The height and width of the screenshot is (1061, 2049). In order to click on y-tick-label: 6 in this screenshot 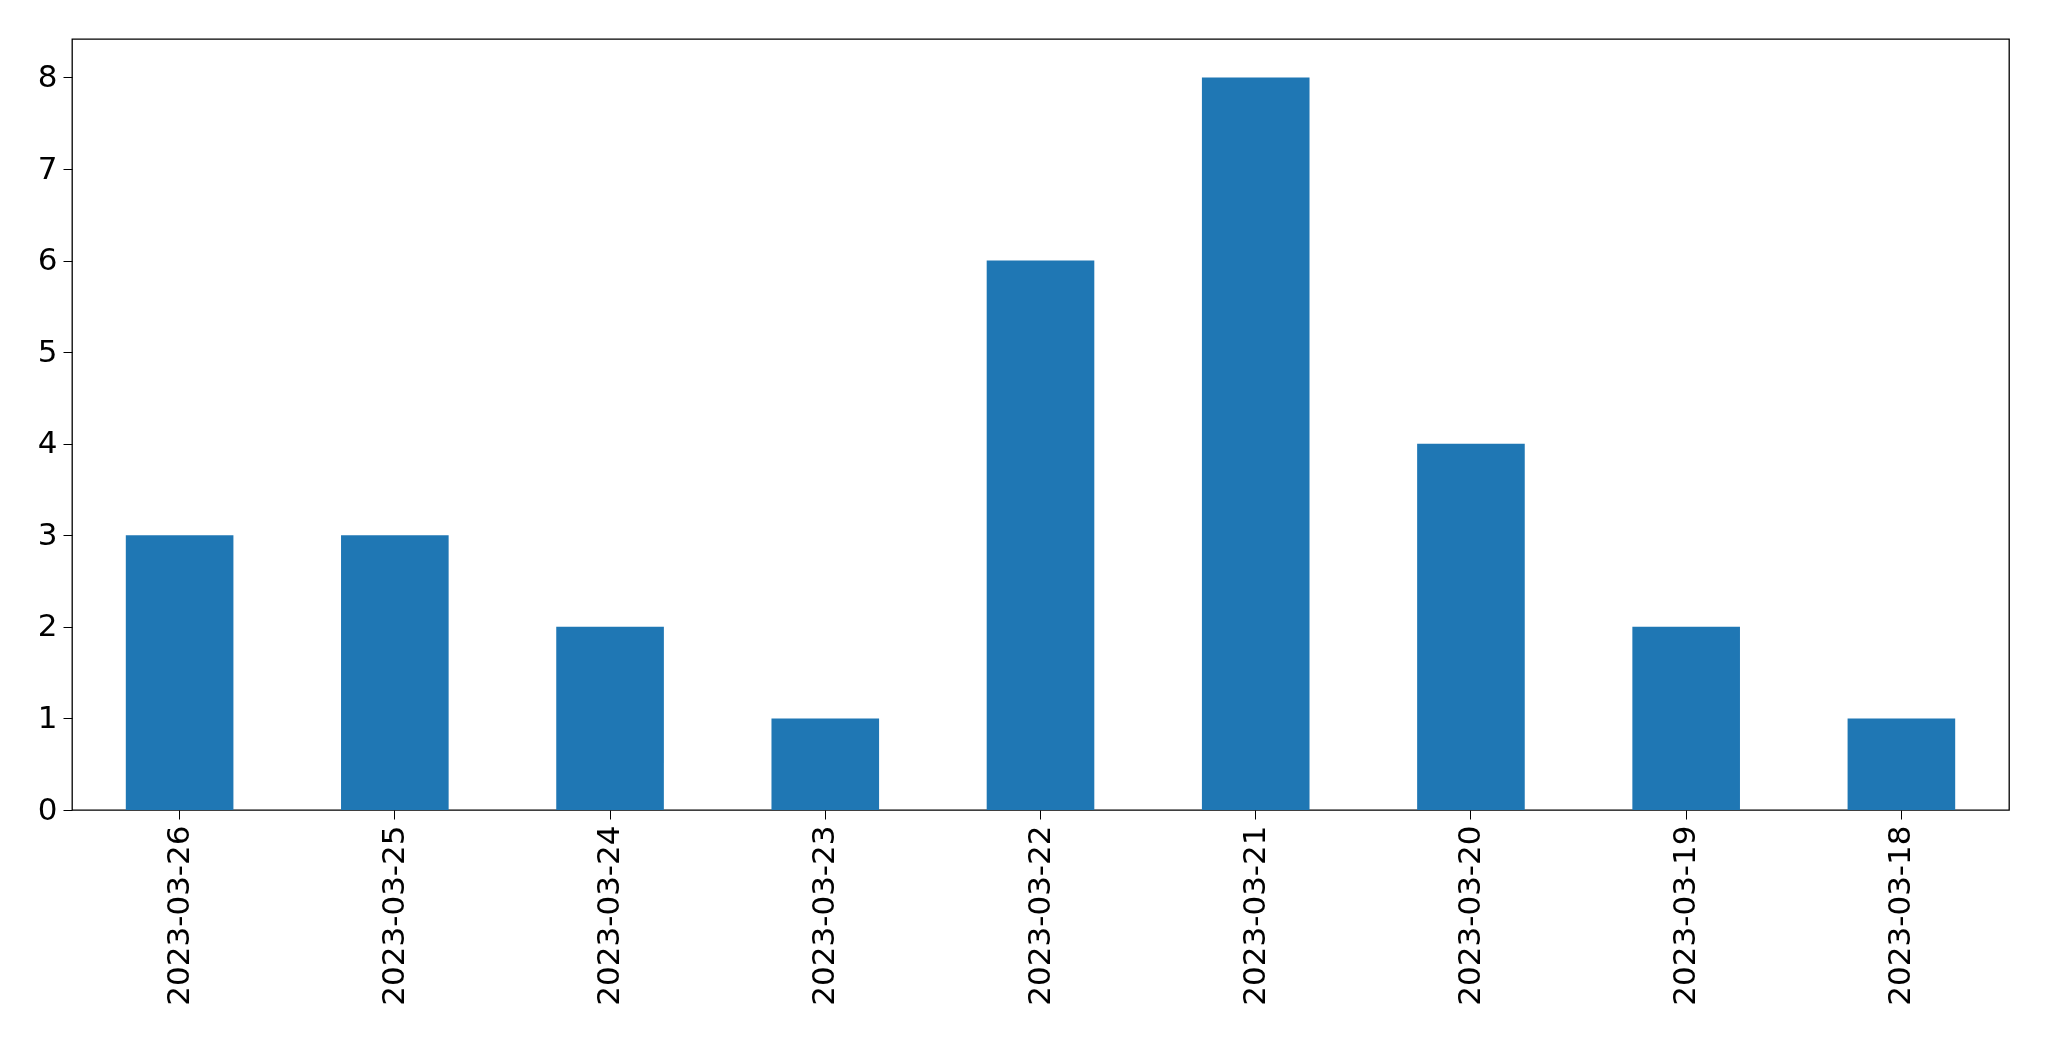, I will do `click(47, 259)`.